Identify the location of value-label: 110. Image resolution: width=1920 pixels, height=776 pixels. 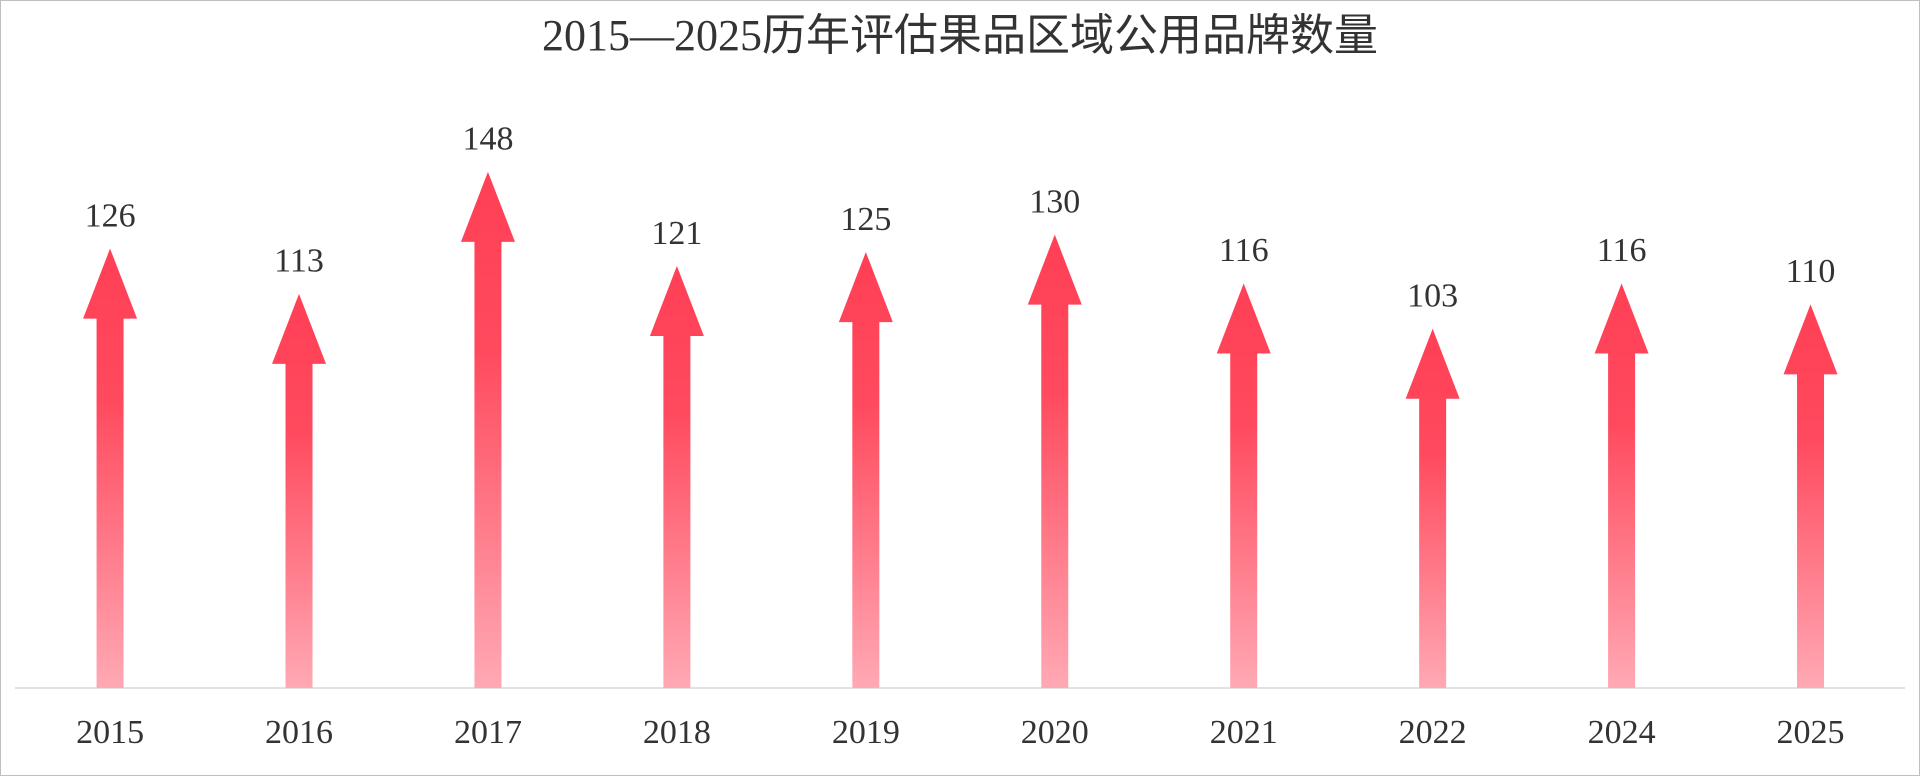
(1811, 271).